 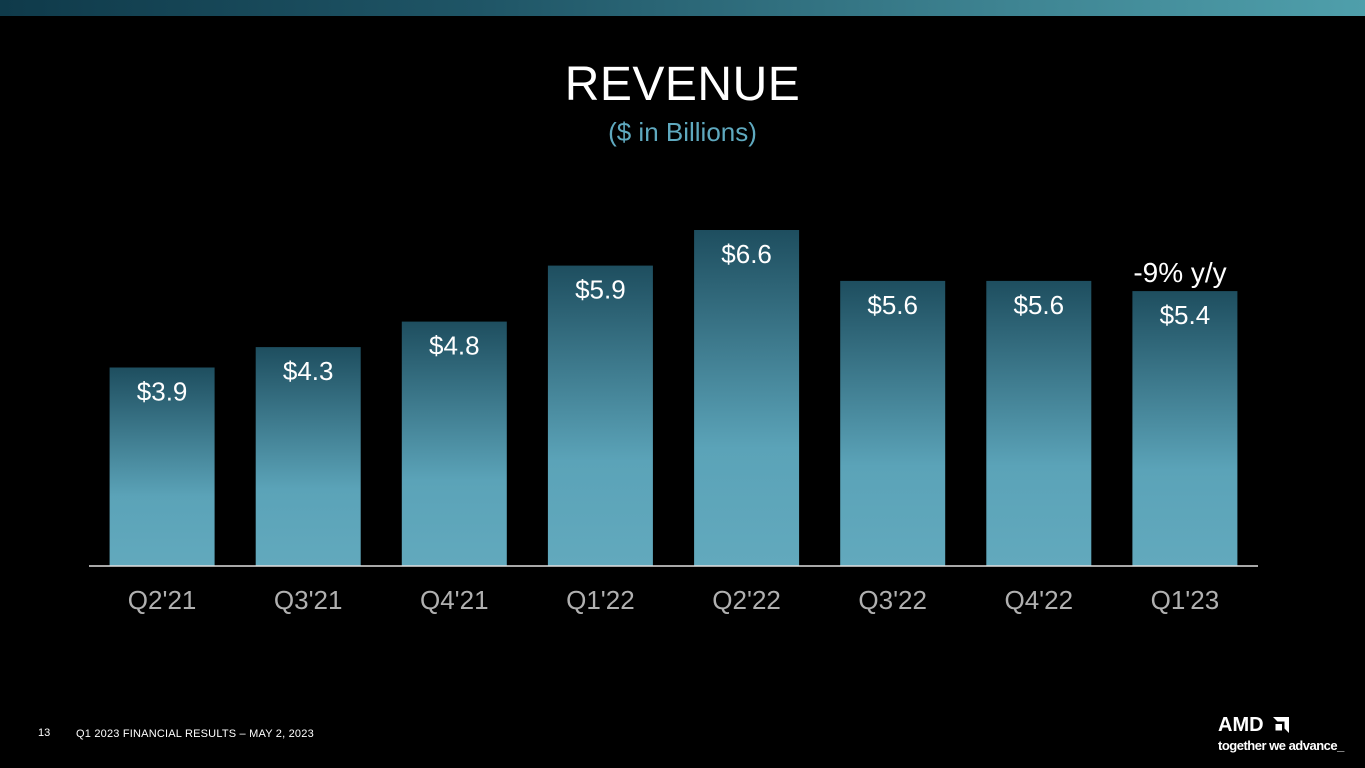 I want to click on bar-Q2'22, so click(x=747, y=398).